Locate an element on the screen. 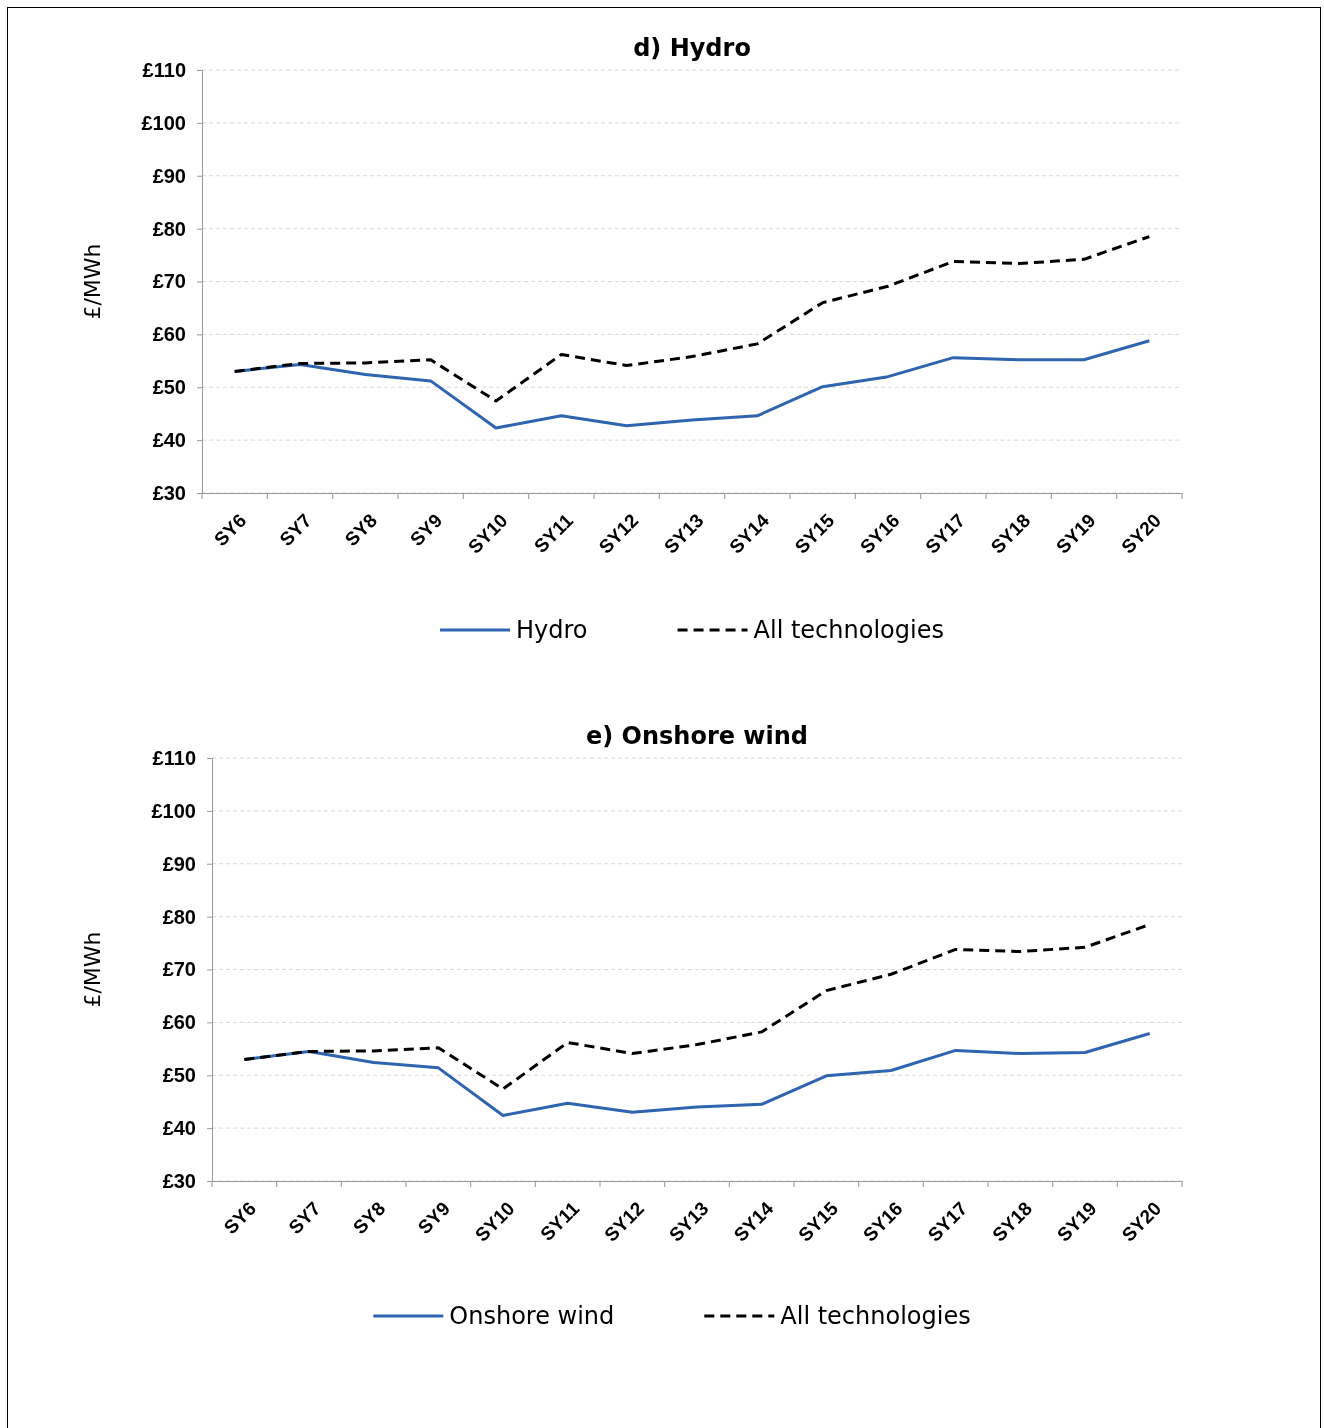  chart-title: e) Onshore wind is located at coordinates (697, 736).